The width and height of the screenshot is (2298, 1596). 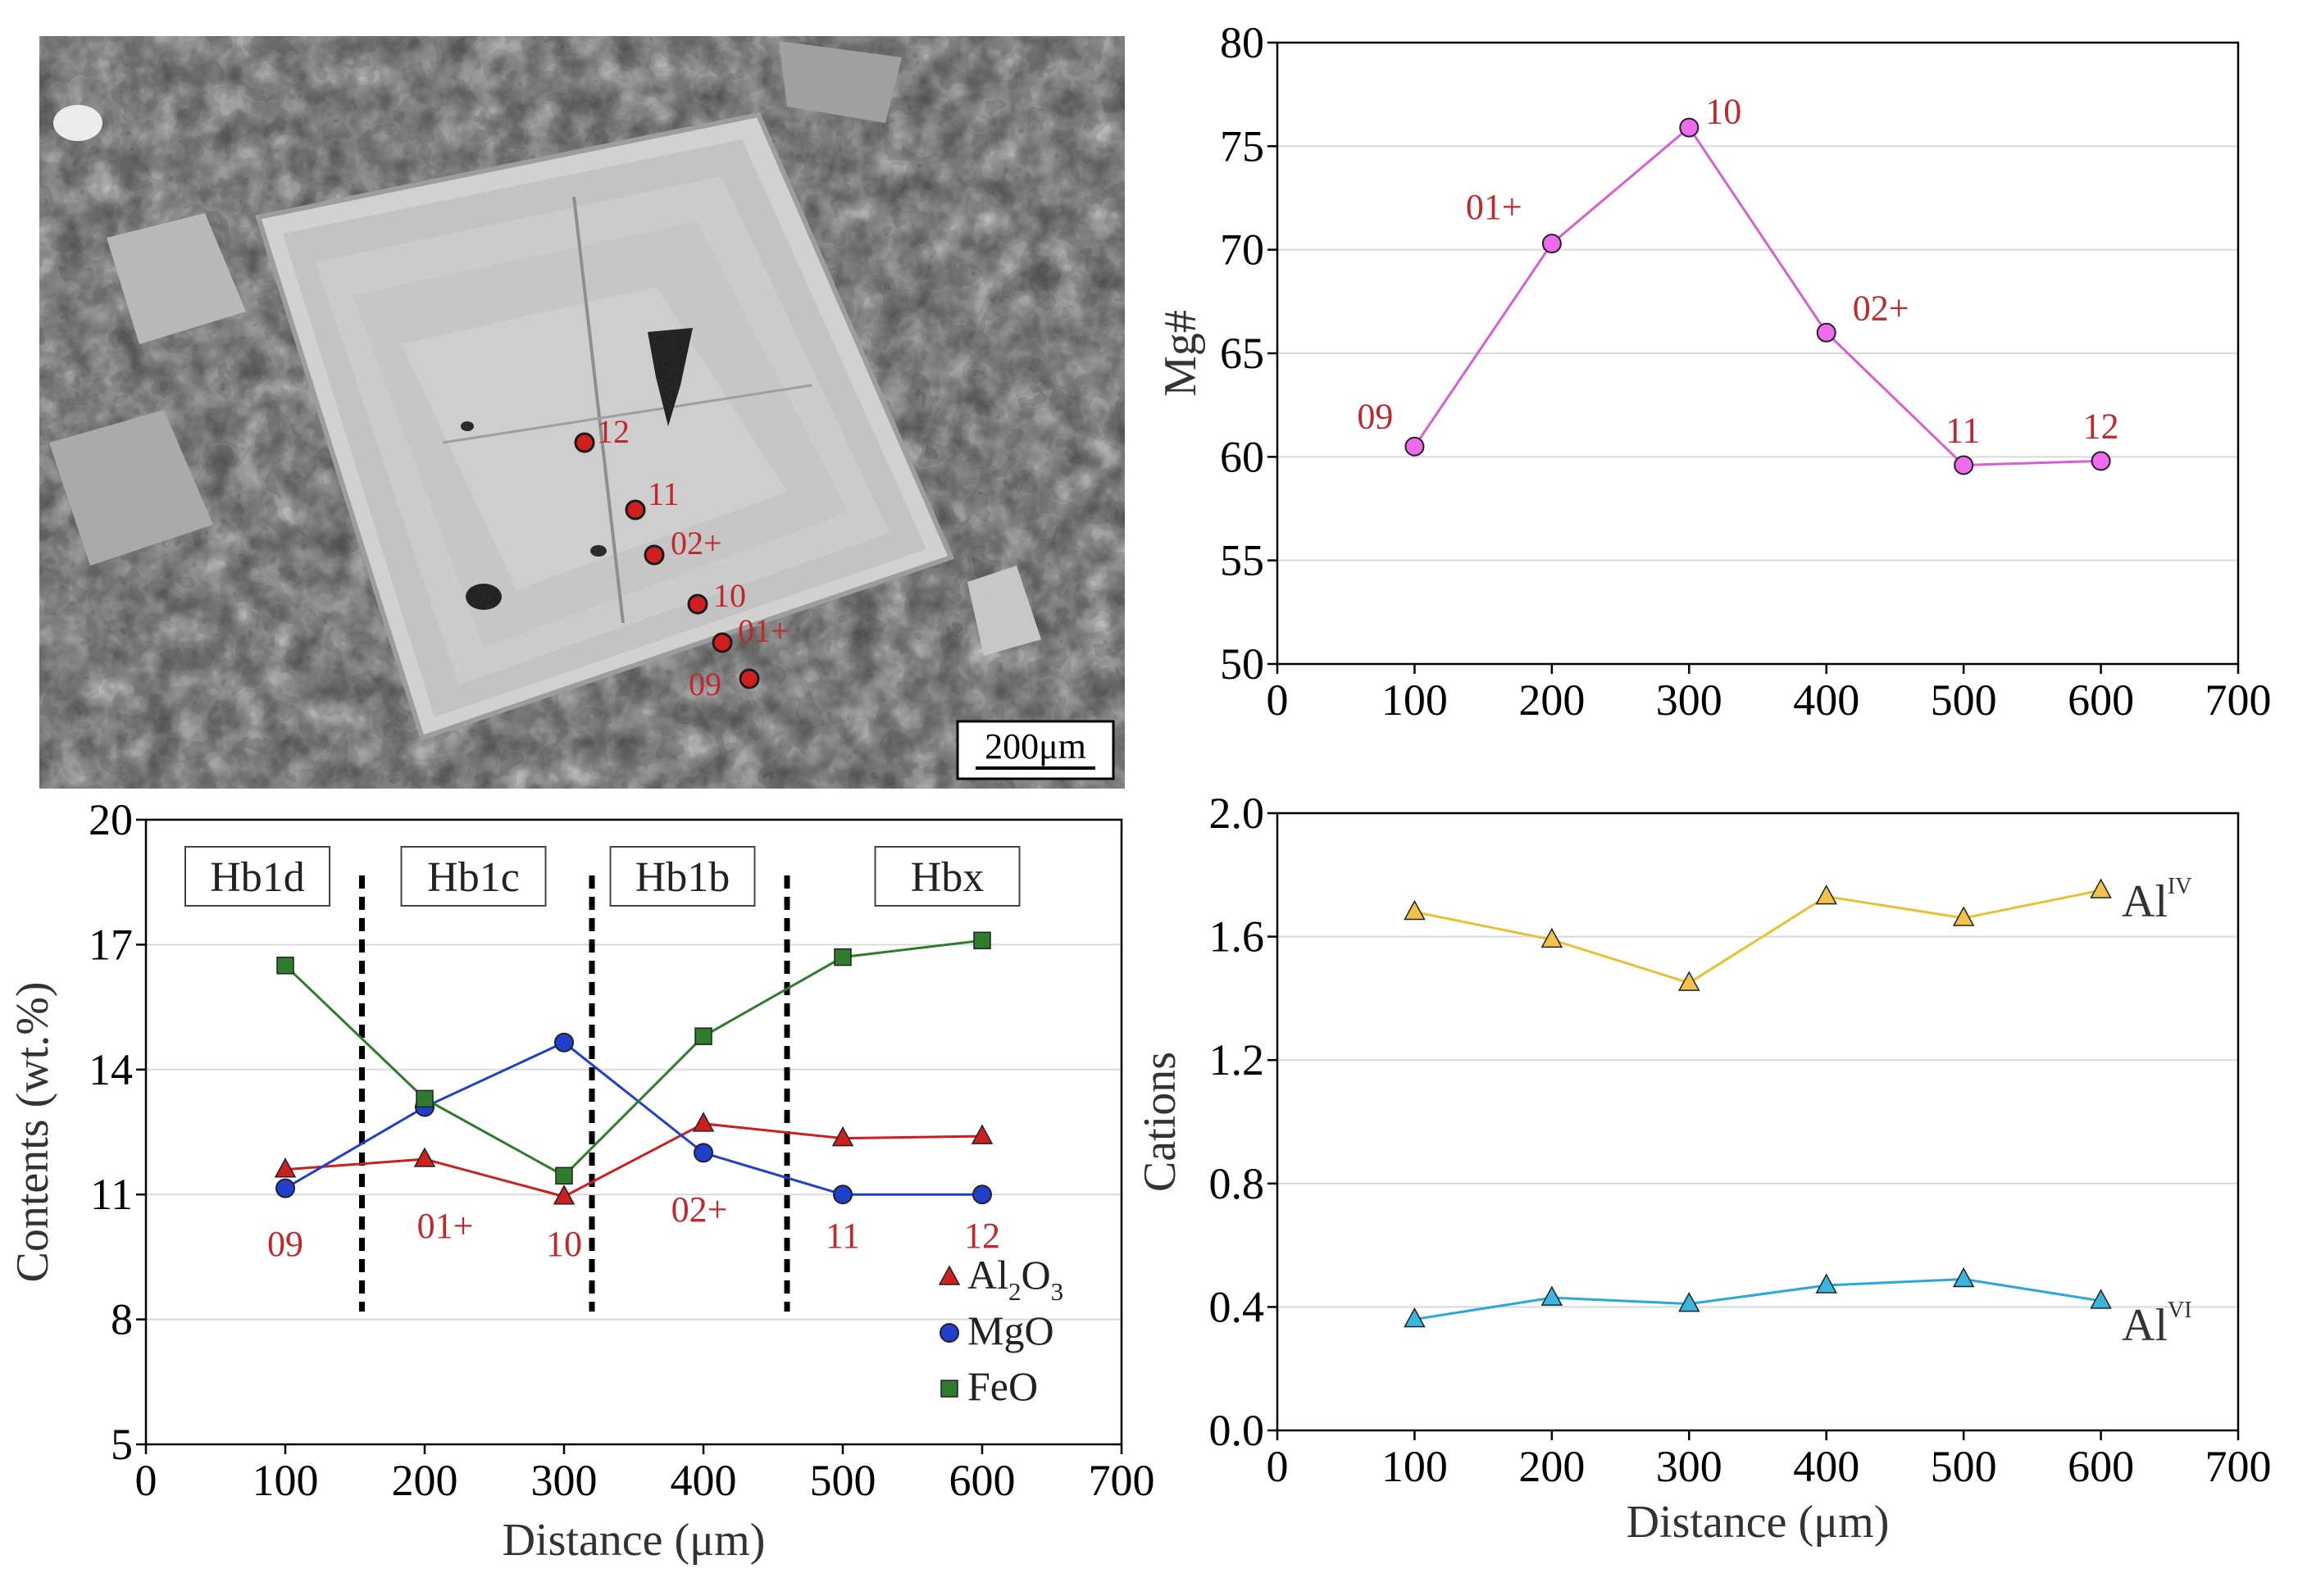 What do you see at coordinates (2180, 886) in the screenshot?
I see `series-label-part: IV` at bounding box center [2180, 886].